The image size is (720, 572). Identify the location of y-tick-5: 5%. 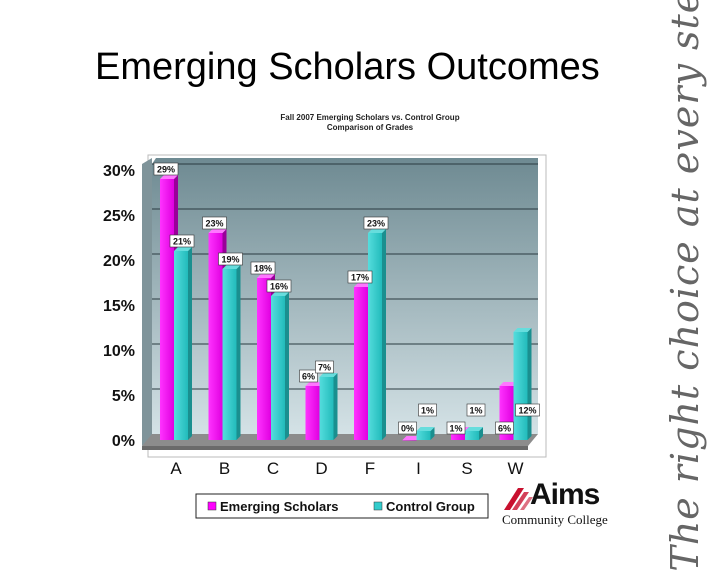
(123, 396).